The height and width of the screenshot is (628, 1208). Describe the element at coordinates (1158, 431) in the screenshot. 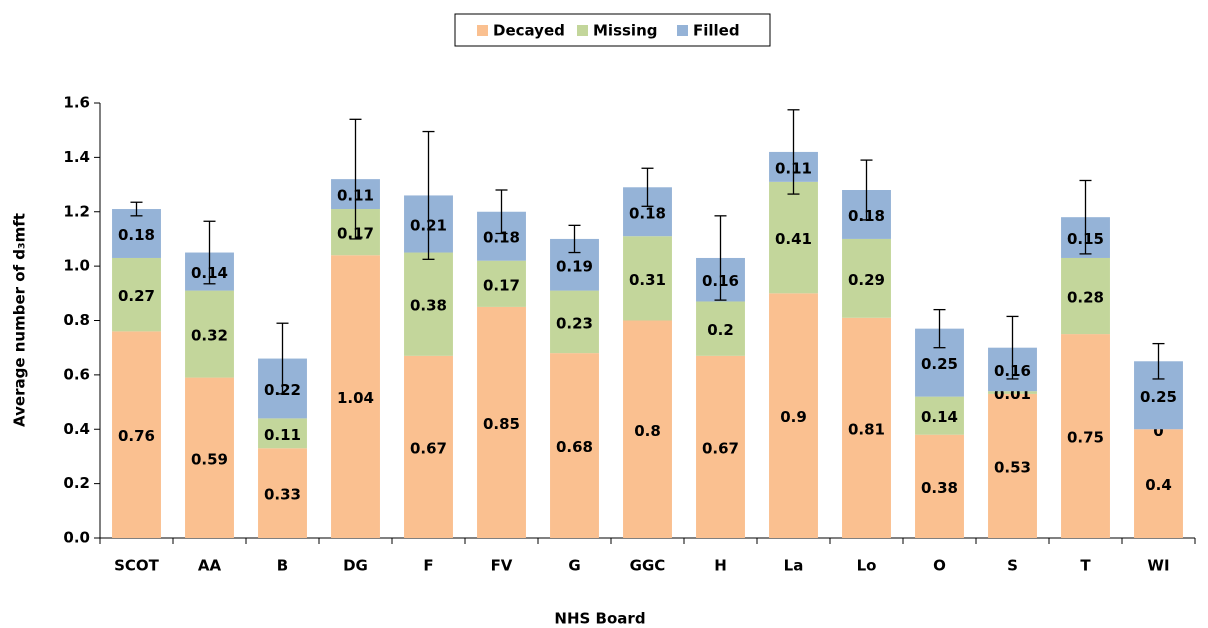

I see `data-label: 0` at that location.